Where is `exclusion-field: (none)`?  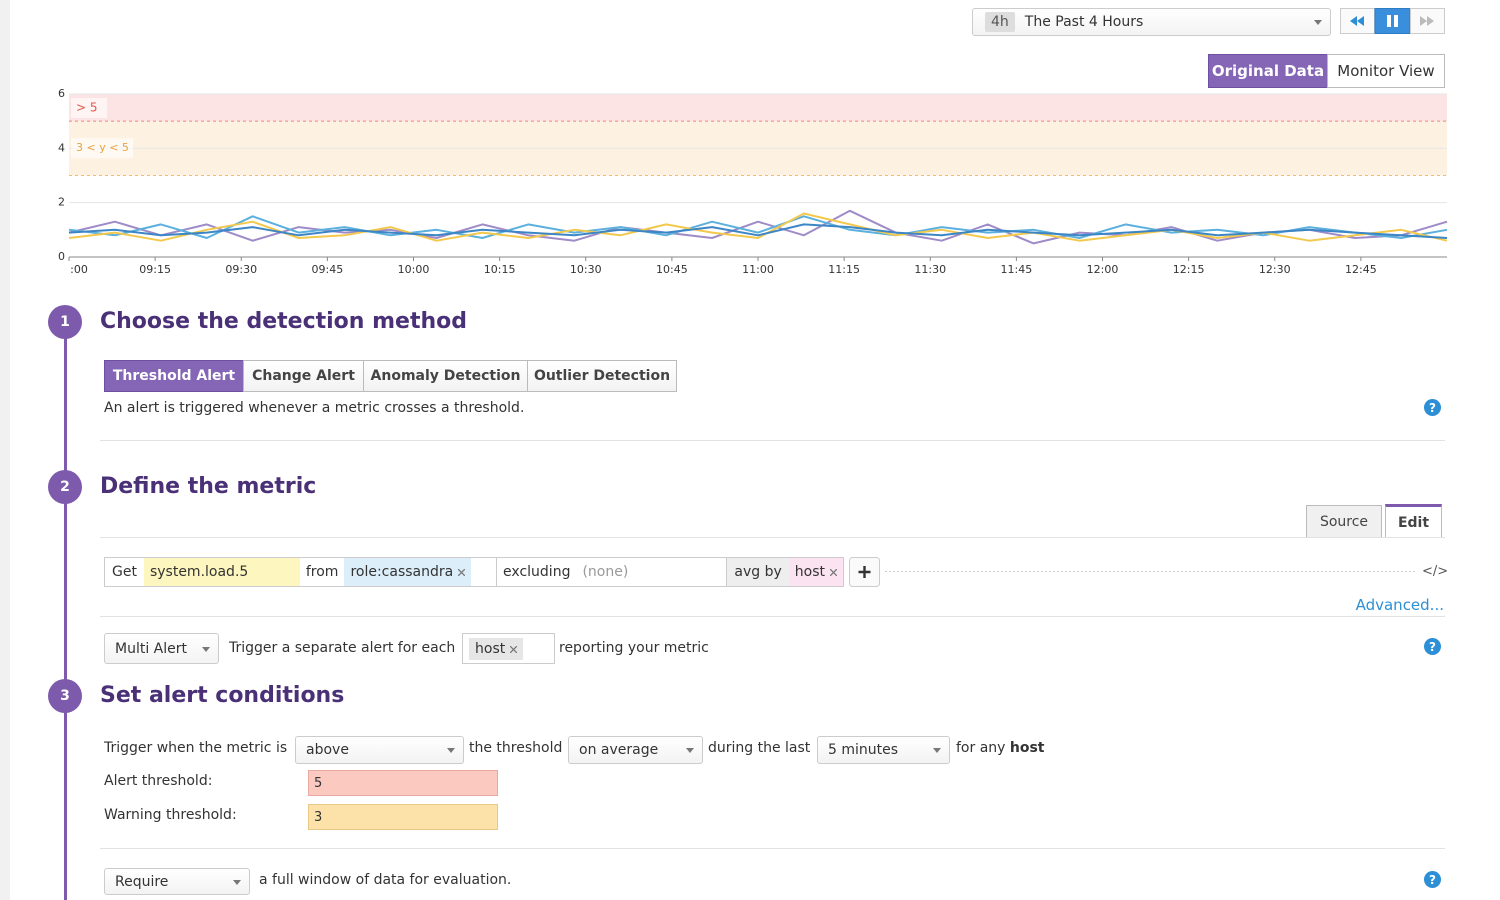 exclusion-field: (none) is located at coordinates (605, 572).